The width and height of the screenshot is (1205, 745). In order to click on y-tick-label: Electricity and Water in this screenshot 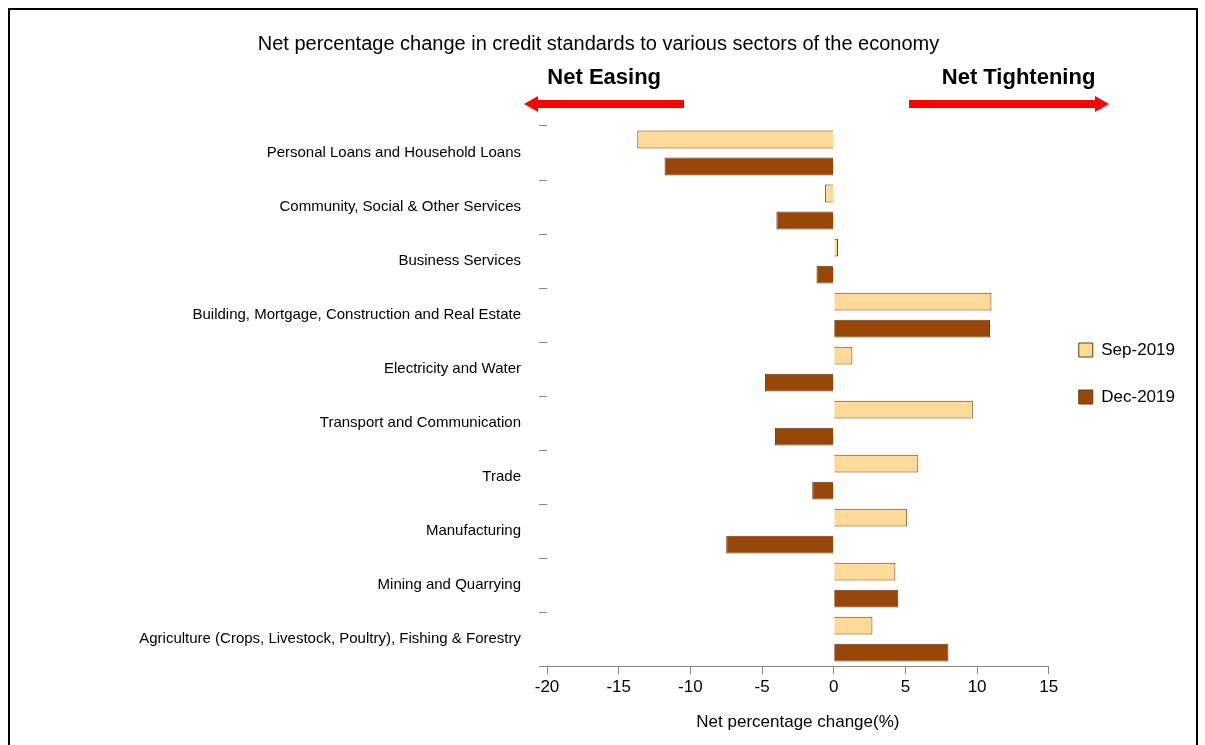, I will do `click(452, 368)`.